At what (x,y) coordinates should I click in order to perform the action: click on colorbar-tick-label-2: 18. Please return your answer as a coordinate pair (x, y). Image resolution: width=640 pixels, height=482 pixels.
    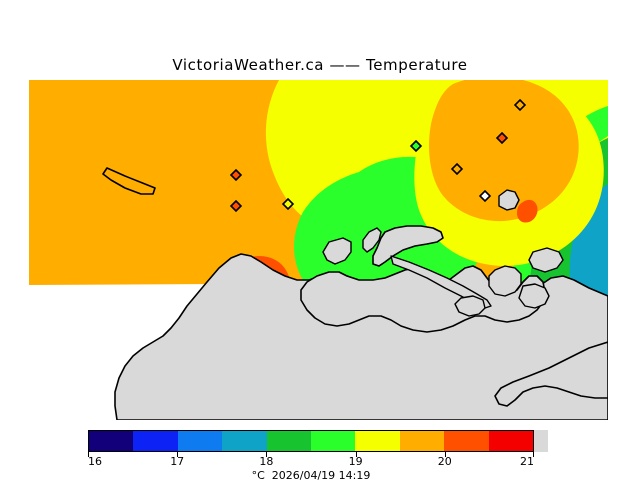
    Looking at the image, I should click on (266, 461).